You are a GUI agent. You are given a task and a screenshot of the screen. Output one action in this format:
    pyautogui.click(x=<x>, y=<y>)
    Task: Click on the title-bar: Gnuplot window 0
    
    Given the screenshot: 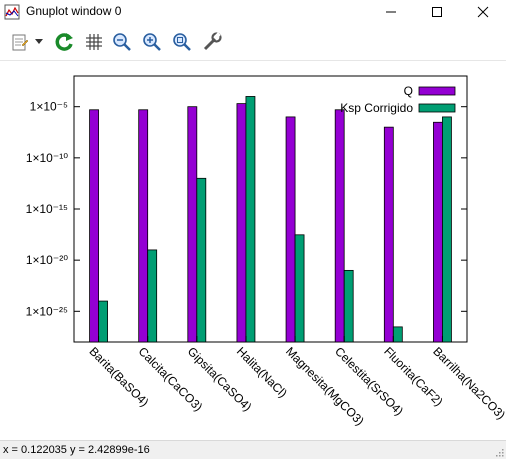 What is the action you would take?
    pyautogui.click(x=253, y=12)
    